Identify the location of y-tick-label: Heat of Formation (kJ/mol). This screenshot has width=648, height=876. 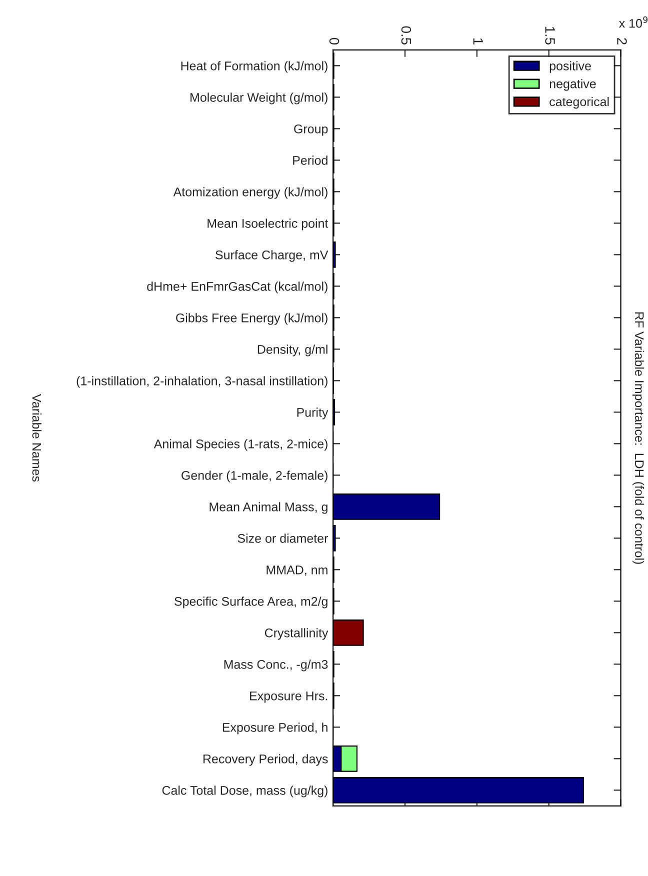
(254, 67).